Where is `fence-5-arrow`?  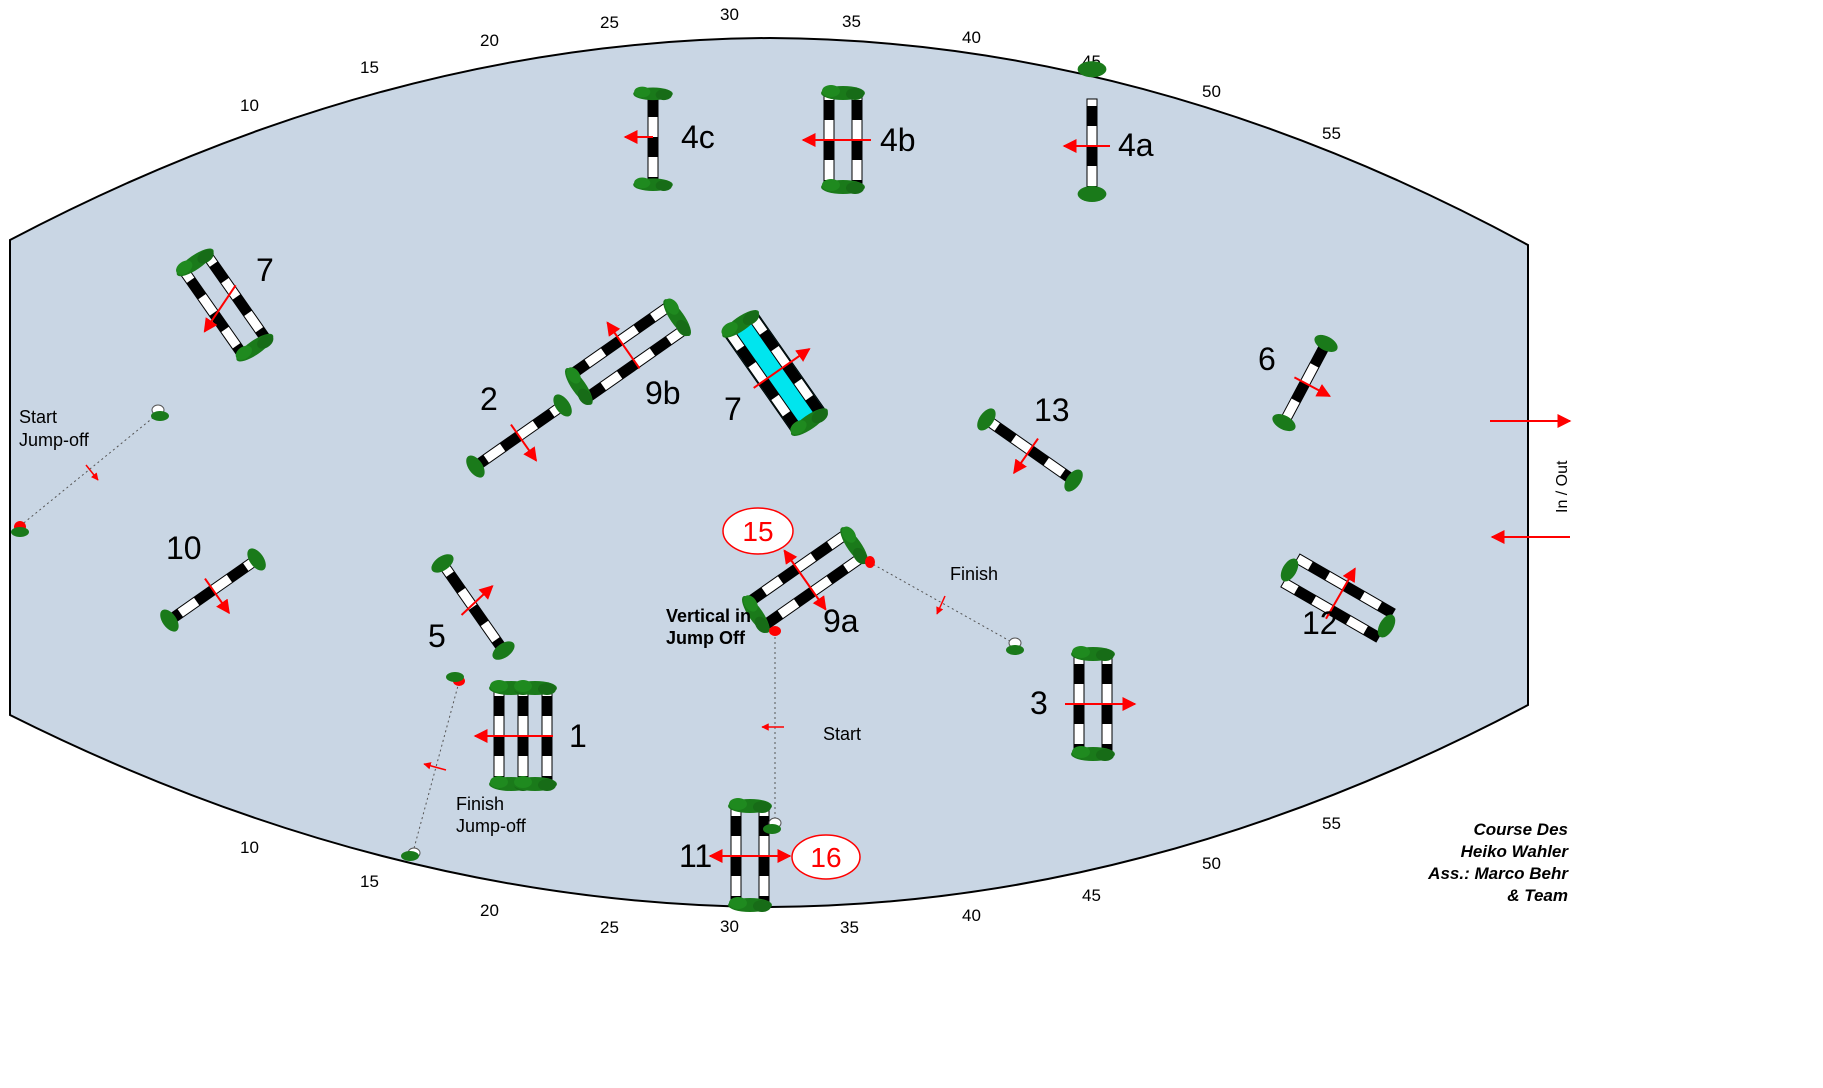
fence-5-arrow is located at coordinates (220, 308).